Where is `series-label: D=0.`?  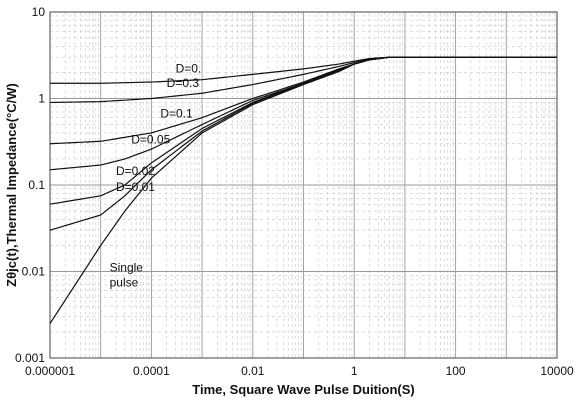
series-label: D=0. is located at coordinates (189, 68).